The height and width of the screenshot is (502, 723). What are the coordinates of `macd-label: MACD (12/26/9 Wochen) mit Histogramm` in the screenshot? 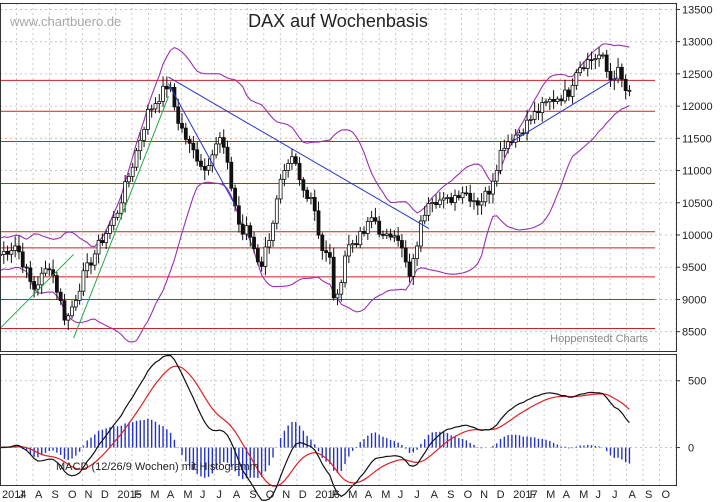 It's located at (157, 467).